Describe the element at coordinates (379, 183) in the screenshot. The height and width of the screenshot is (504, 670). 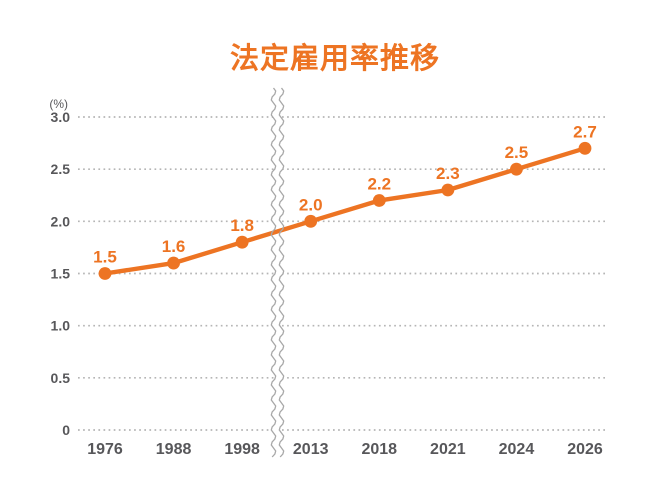
I see `data-point-label: 2.2` at that location.